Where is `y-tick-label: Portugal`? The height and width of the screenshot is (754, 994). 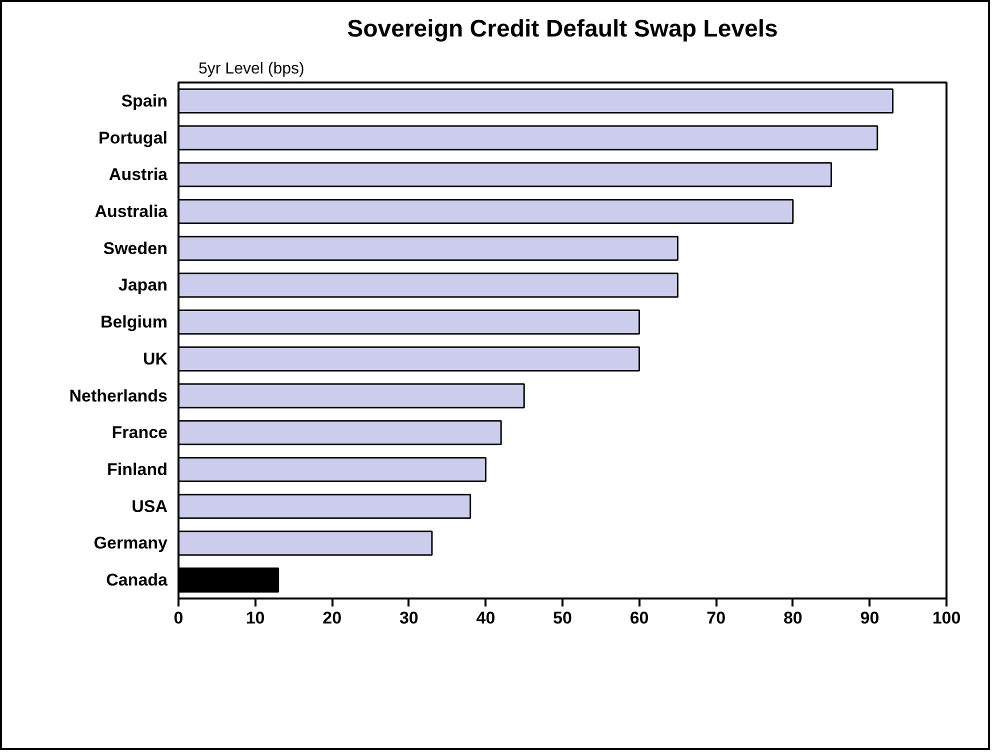 y-tick-label: Portugal is located at coordinates (133, 138).